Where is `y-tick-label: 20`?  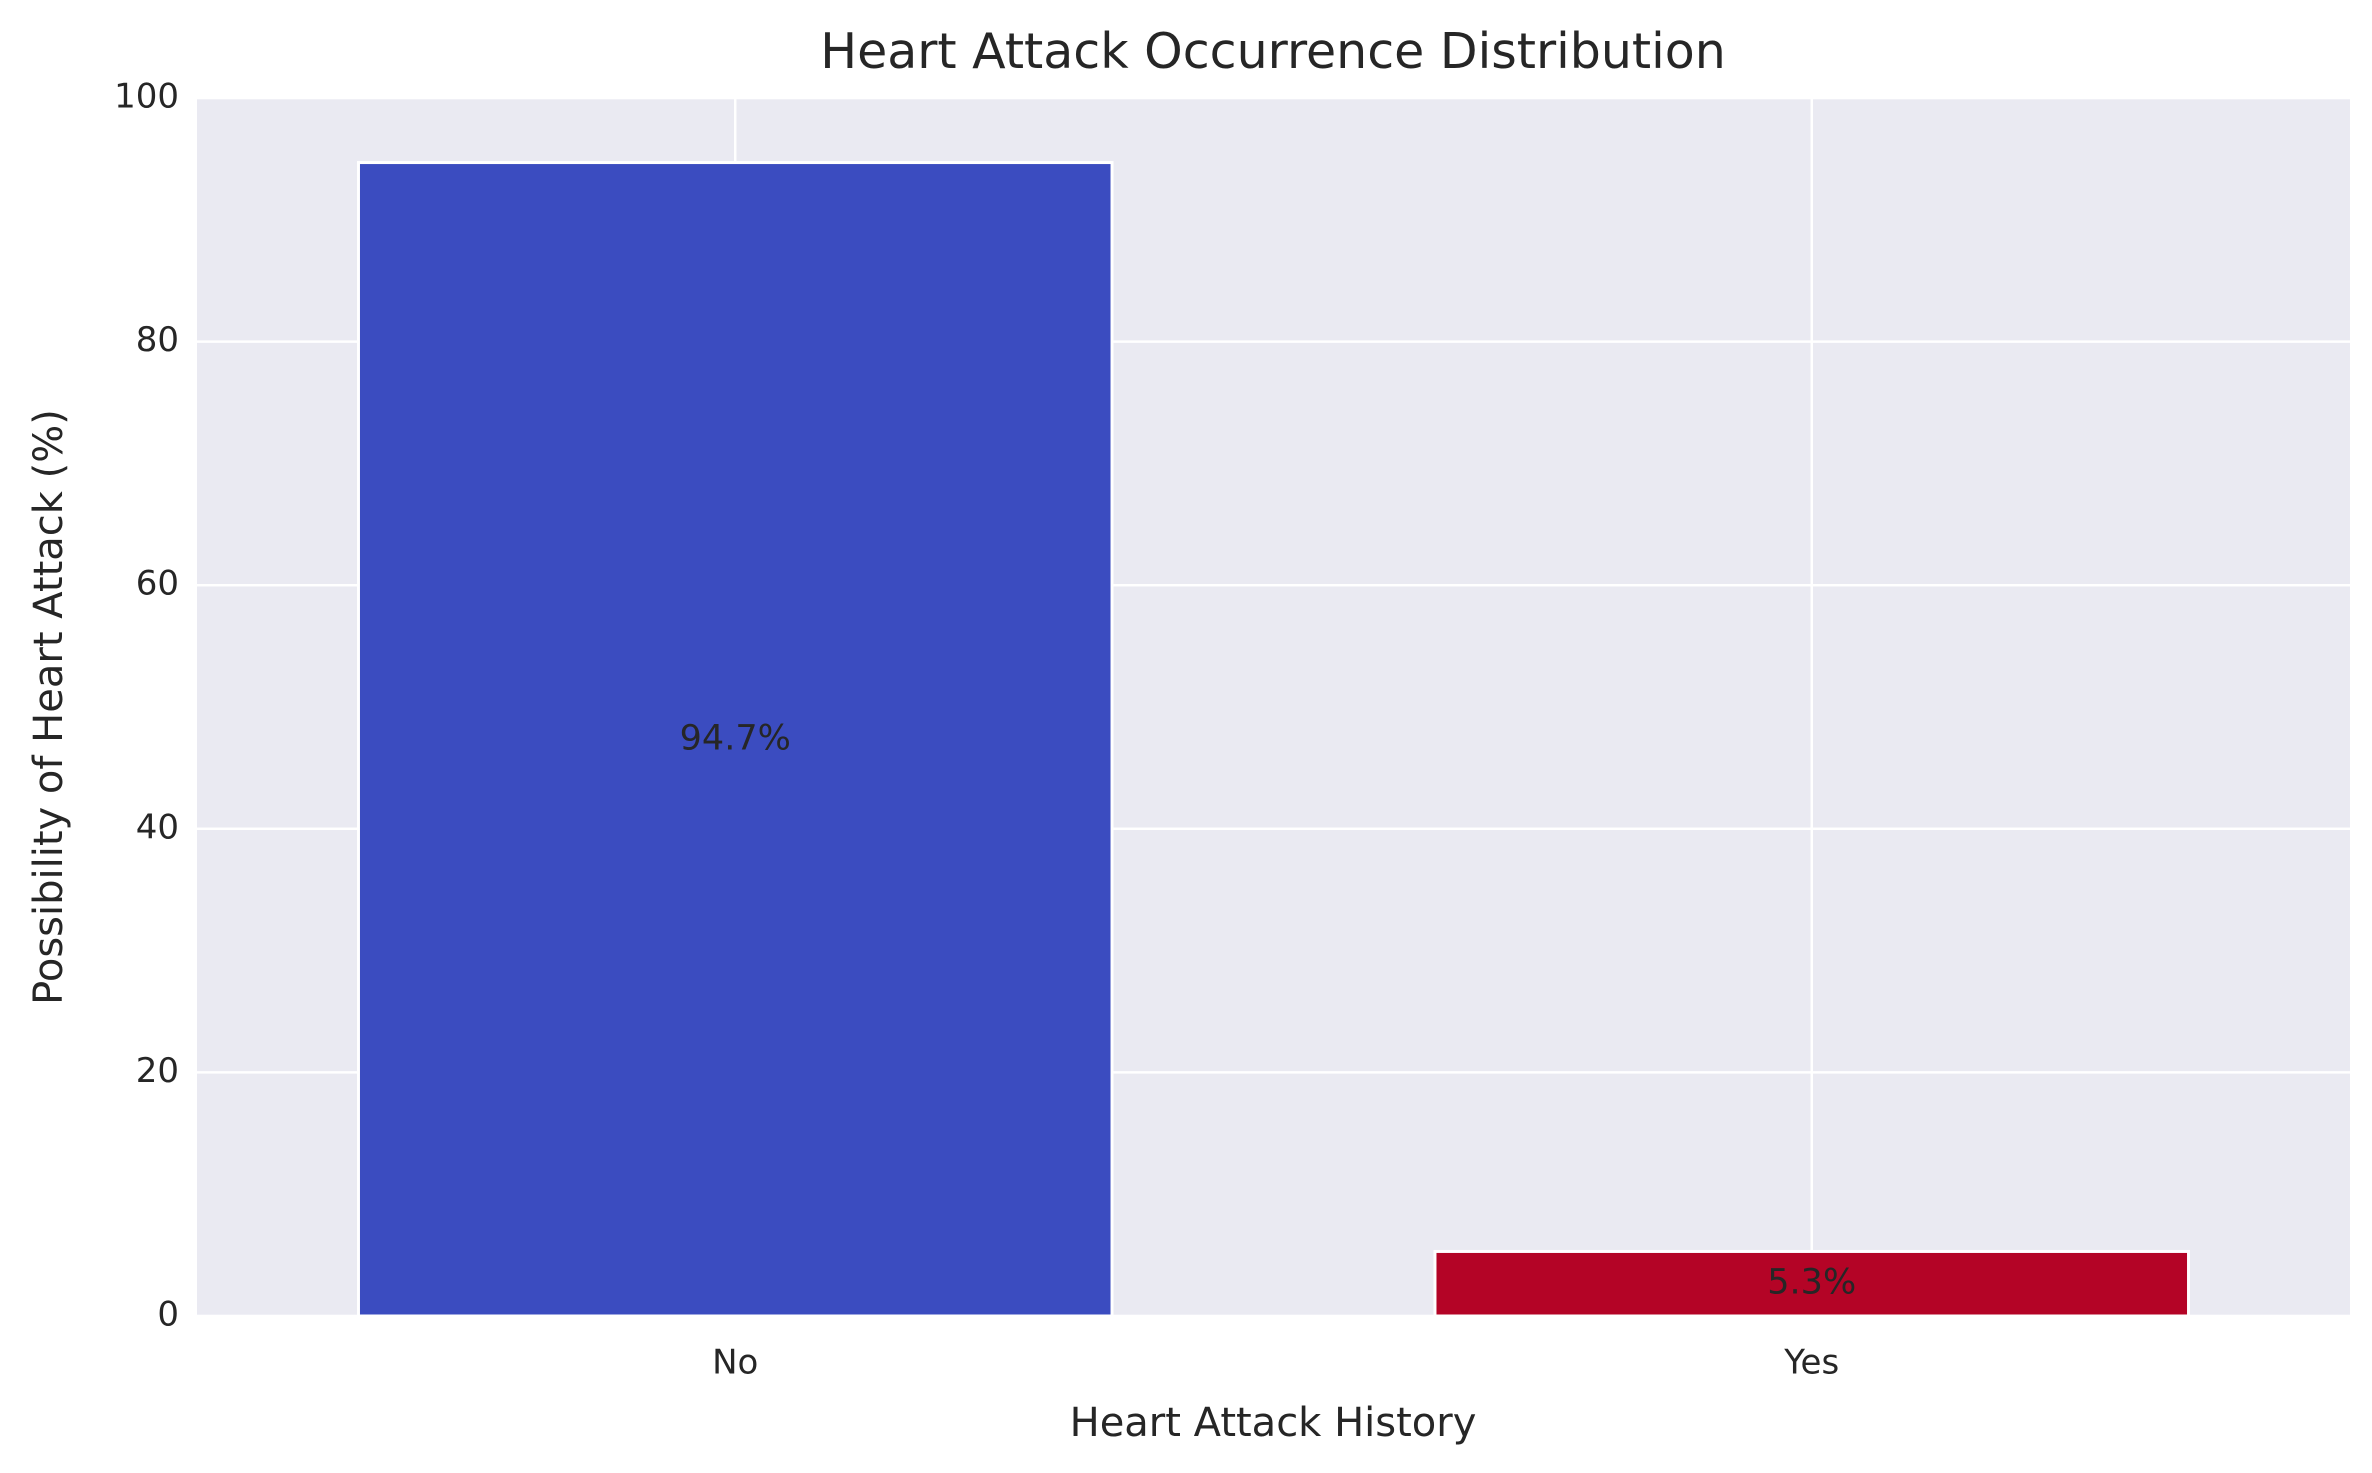
y-tick-label: 20 is located at coordinates (157, 1071).